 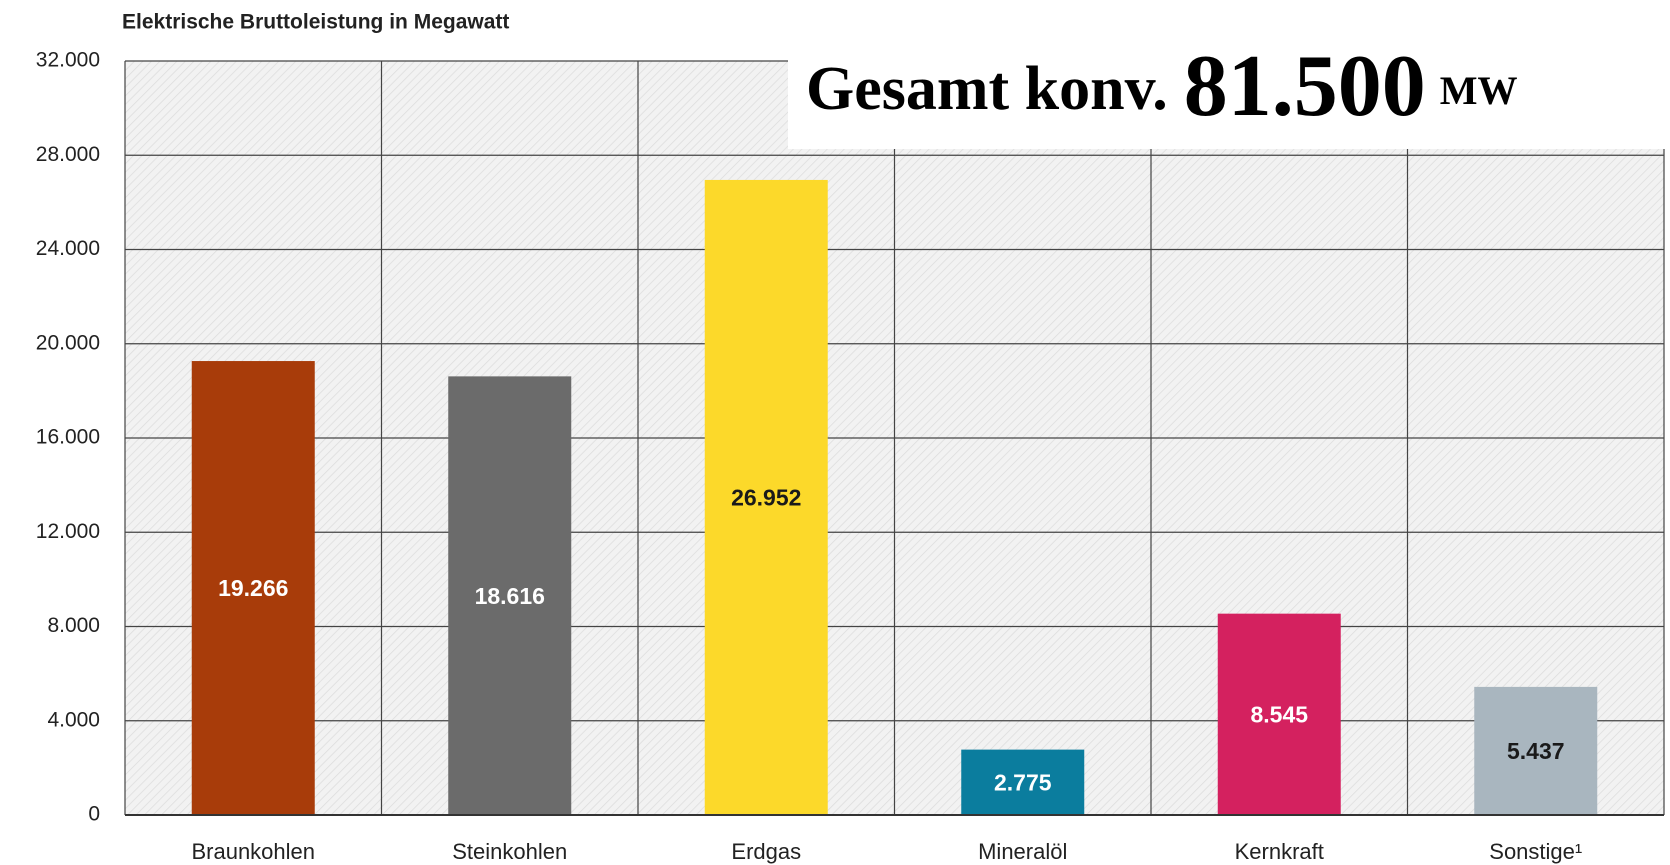 I want to click on value-label: 2.775, so click(x=1023, y=782).